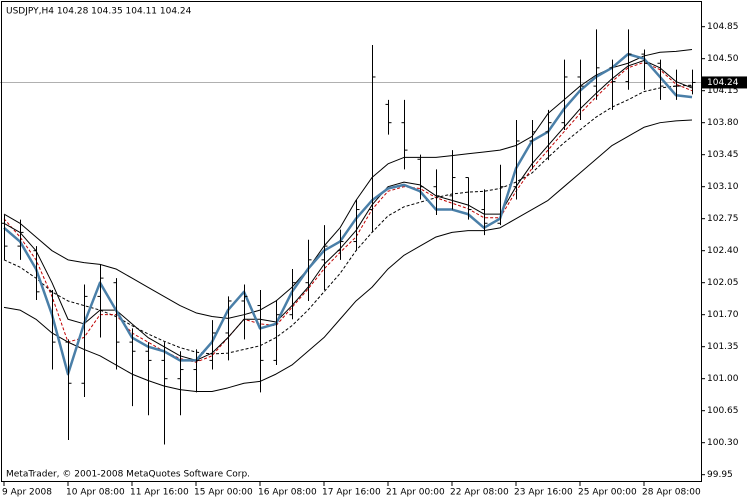 Image resolution: width=750 pixels, height=500 pixels. Describe the element at coordinates (543, 493) in the screenshot. I see `x-tick-label: 23 Apr 16:00` at that location.